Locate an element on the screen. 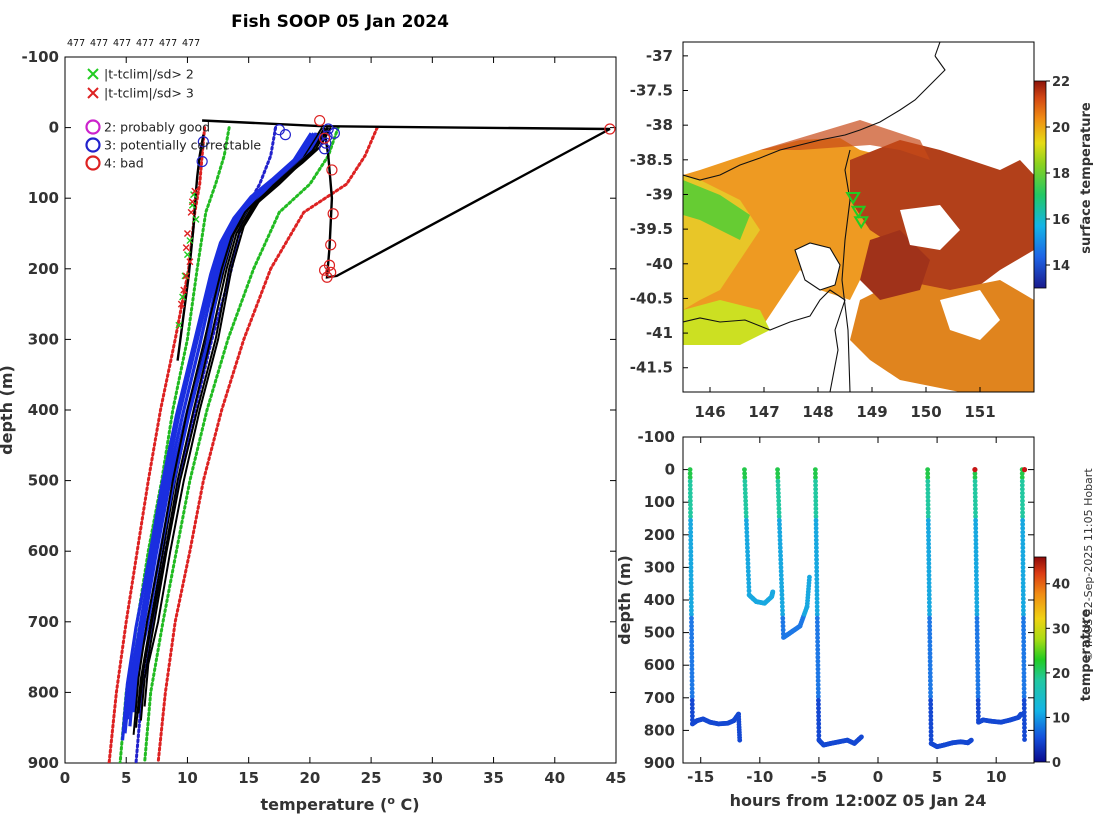  x-tick-label: 0 is located at coordinates (65, 778).